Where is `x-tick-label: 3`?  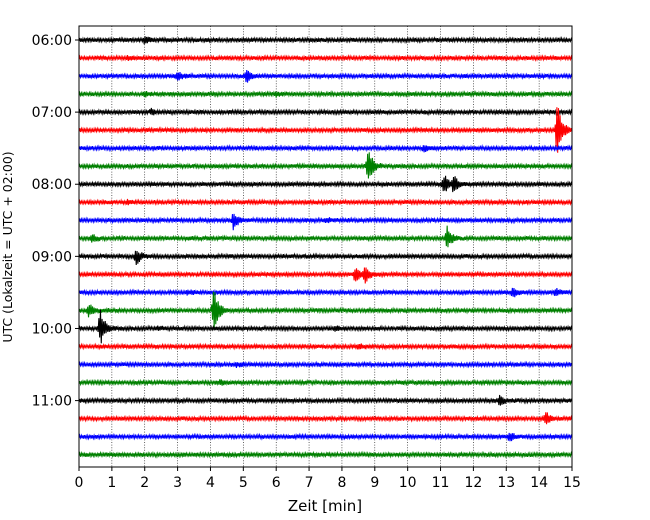
x-tick-label: 3 is located at coordinates (177, 483).